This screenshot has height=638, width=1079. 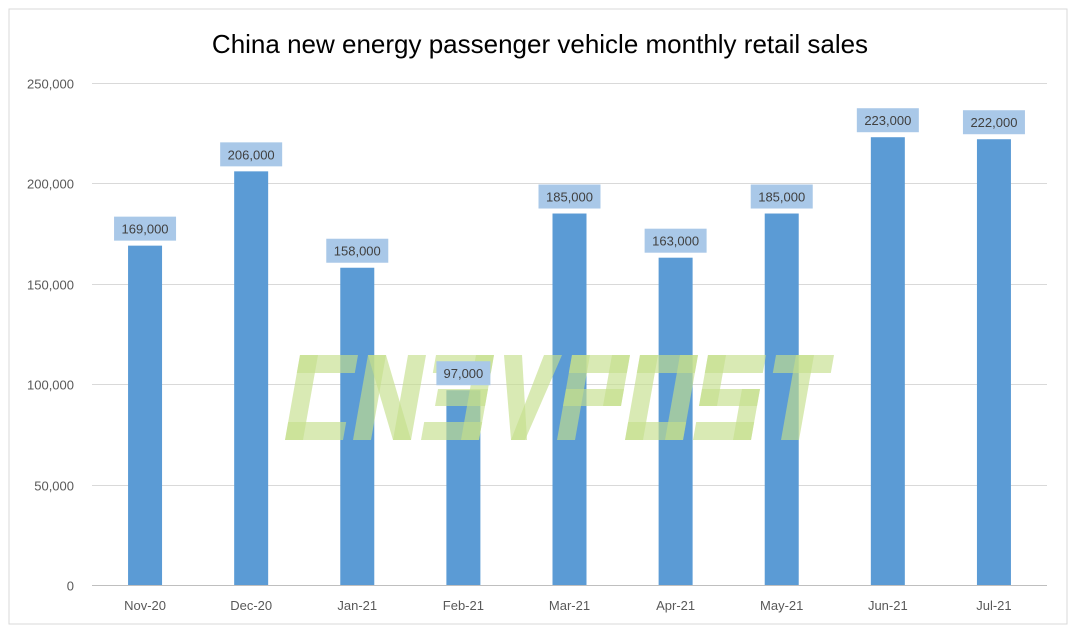 I want to click on data-label: 158,000, so click(x=357, y=251).